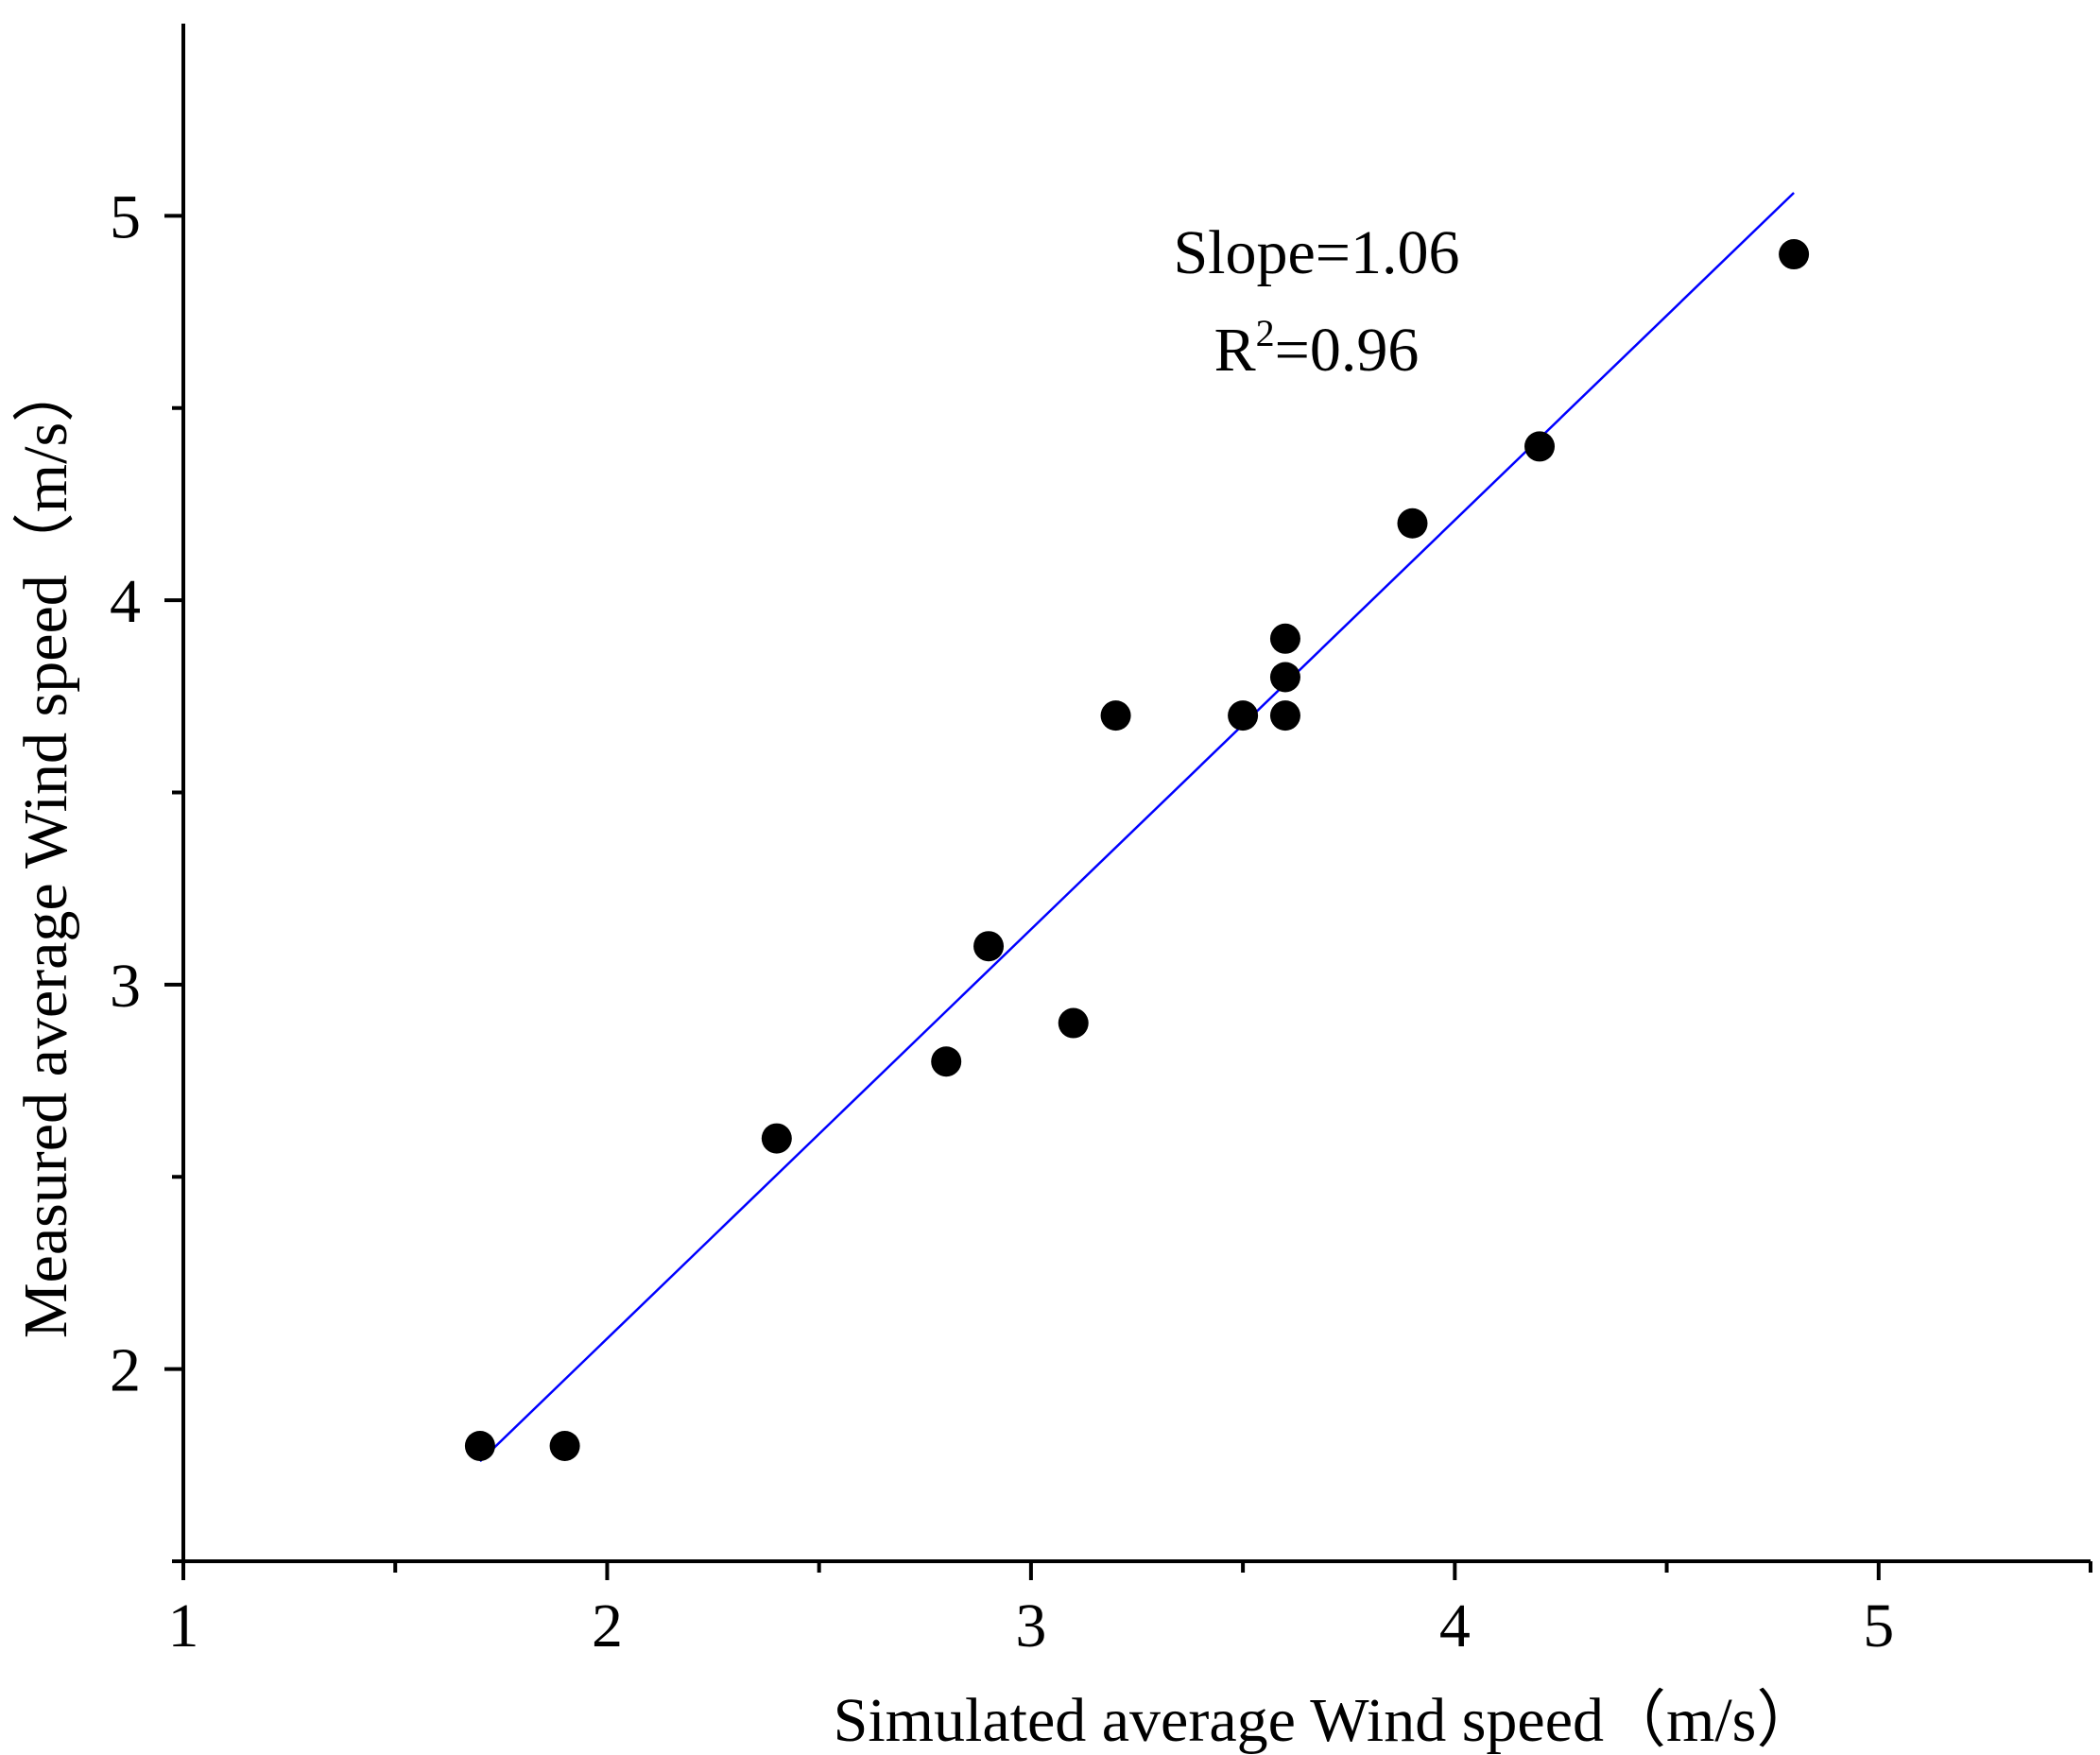 Image resolution: width=2100 pixels, height=1755 pixels. I want to click on y-tick-label: 5, so click(126, 217).